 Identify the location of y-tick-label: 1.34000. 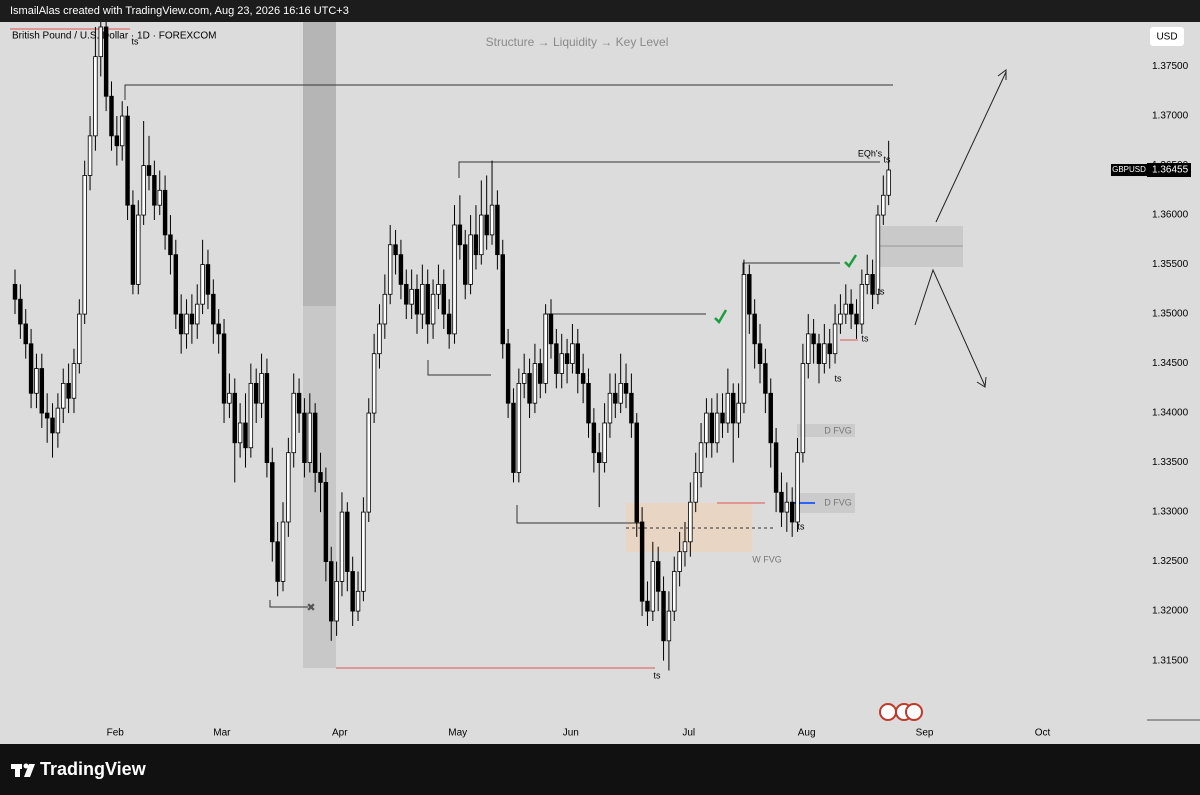
(1170, 413).